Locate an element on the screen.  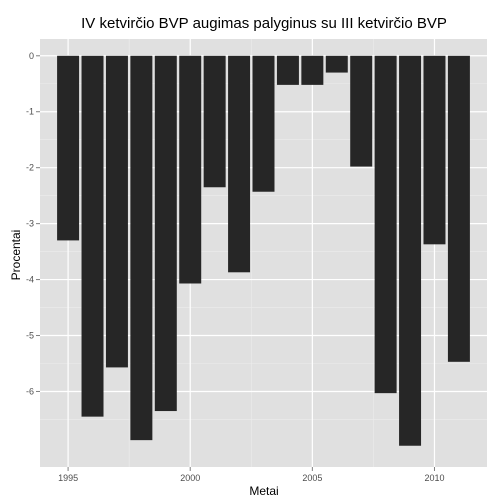
y-tick-label: -5 is located at coordinates (30, 336).